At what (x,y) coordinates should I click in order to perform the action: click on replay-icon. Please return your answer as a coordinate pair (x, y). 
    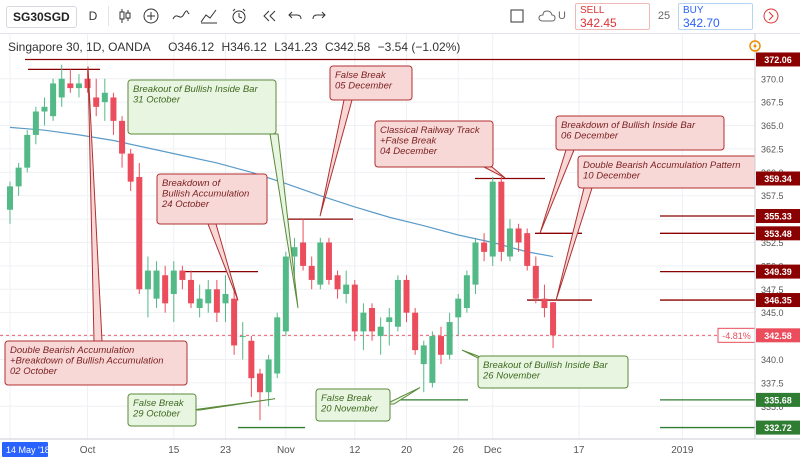
    Looking at the image, I should click on (269, 16).